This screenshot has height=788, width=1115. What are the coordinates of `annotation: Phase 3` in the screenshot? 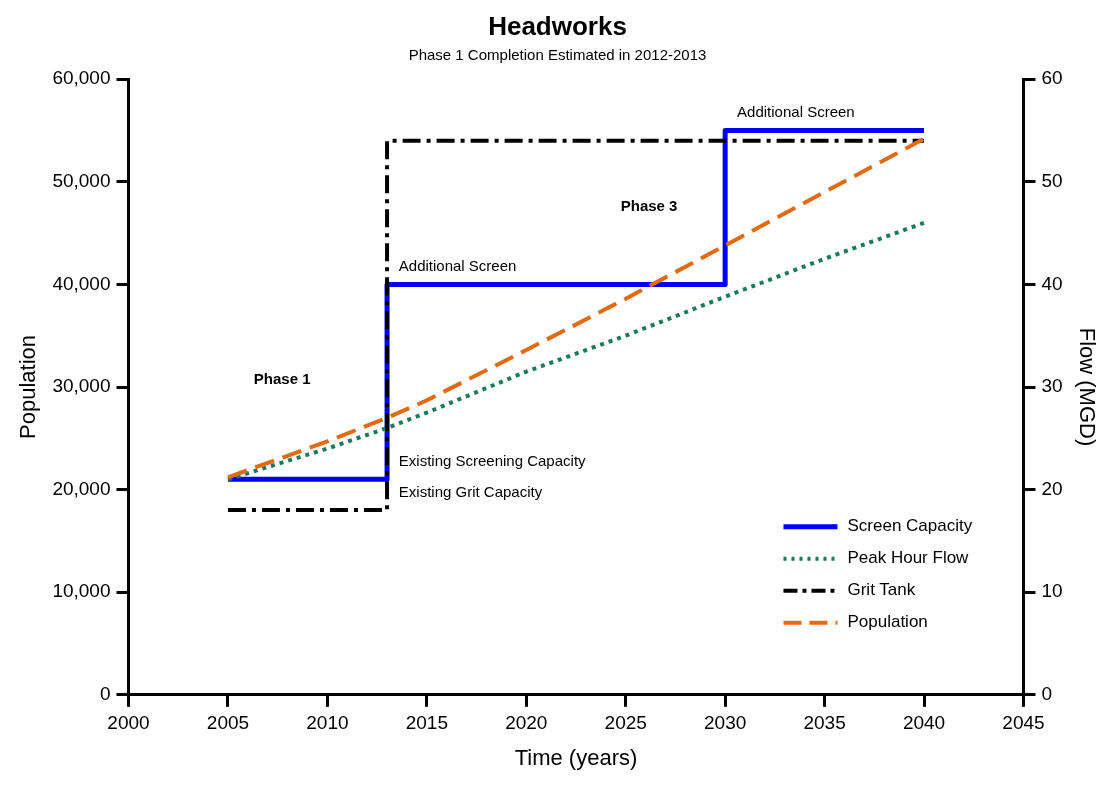 It's located at (649, 206).